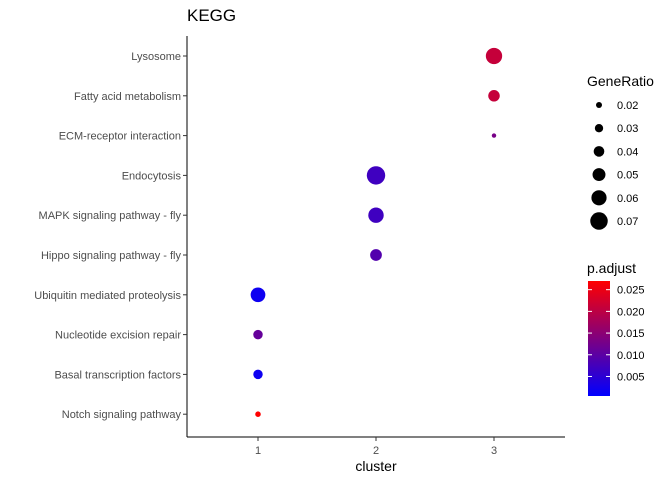 The image size is (672, 480). What do you see at coordinates (631, 356) in the screenshot?
I see `color-legend-label: 0.010` at bounding box center [631, 356].